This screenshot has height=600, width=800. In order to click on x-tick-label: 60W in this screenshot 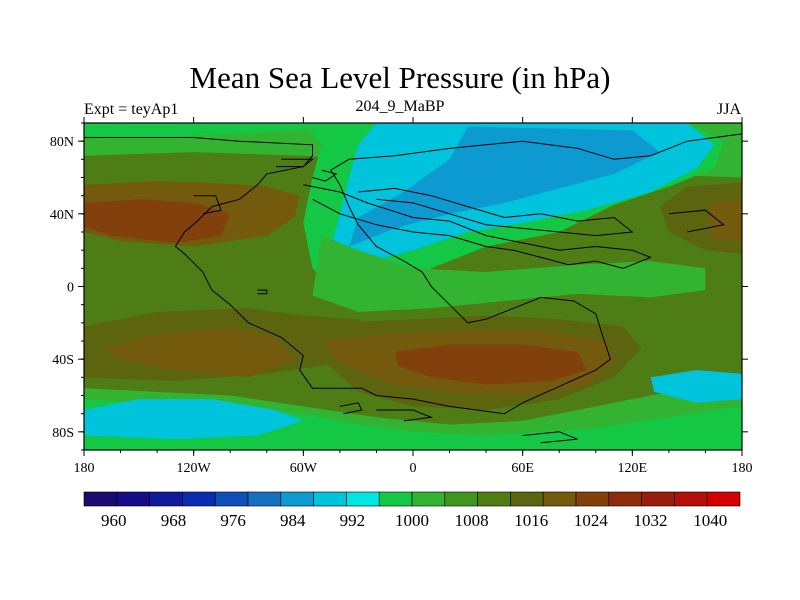, I will do `click(304, 468)`.